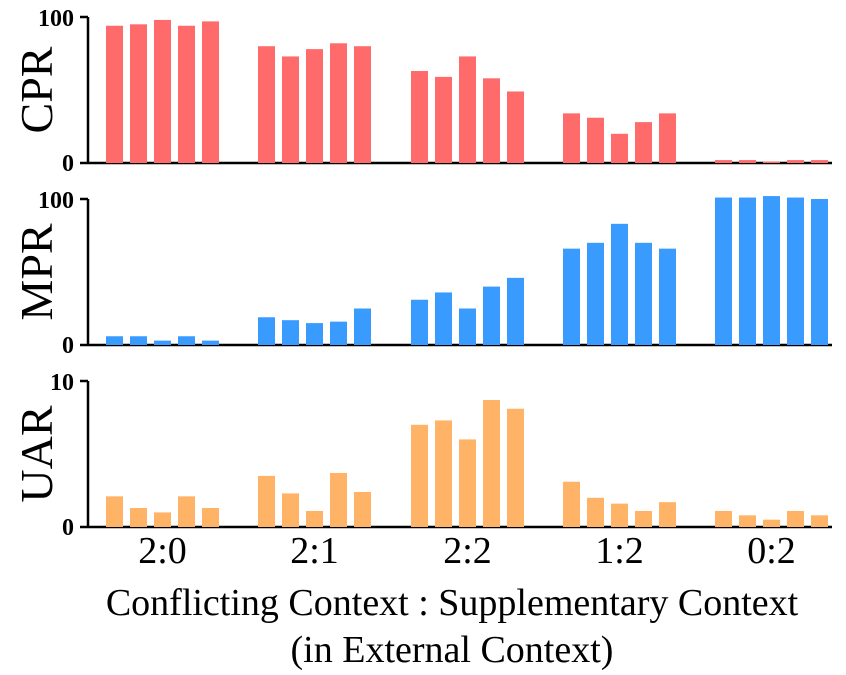 This screenshot has height=675, width=846. What do you see at coordinates (491, 120) in the screenshot?
I see `bar-cpr-2:2-4` at bounding box center [491, 120].